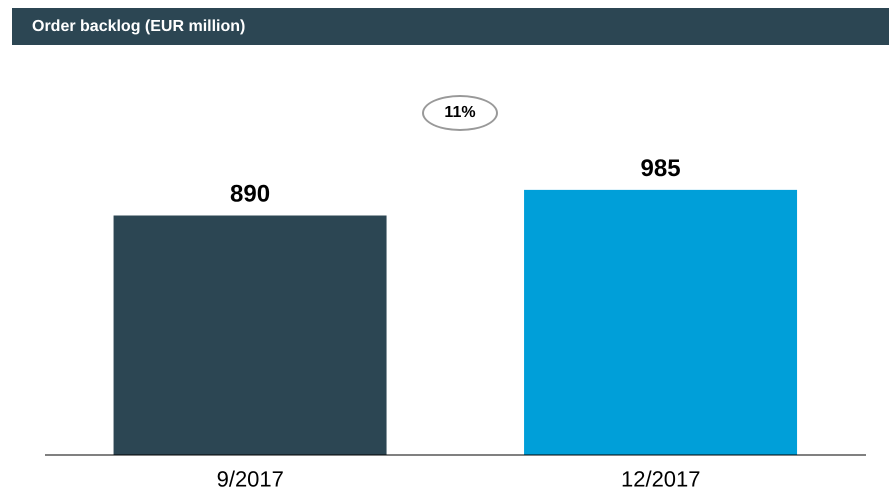 The image size is (889, 496). I want to click on chart-title: Order backlog (EUR million), so click(450, 26).